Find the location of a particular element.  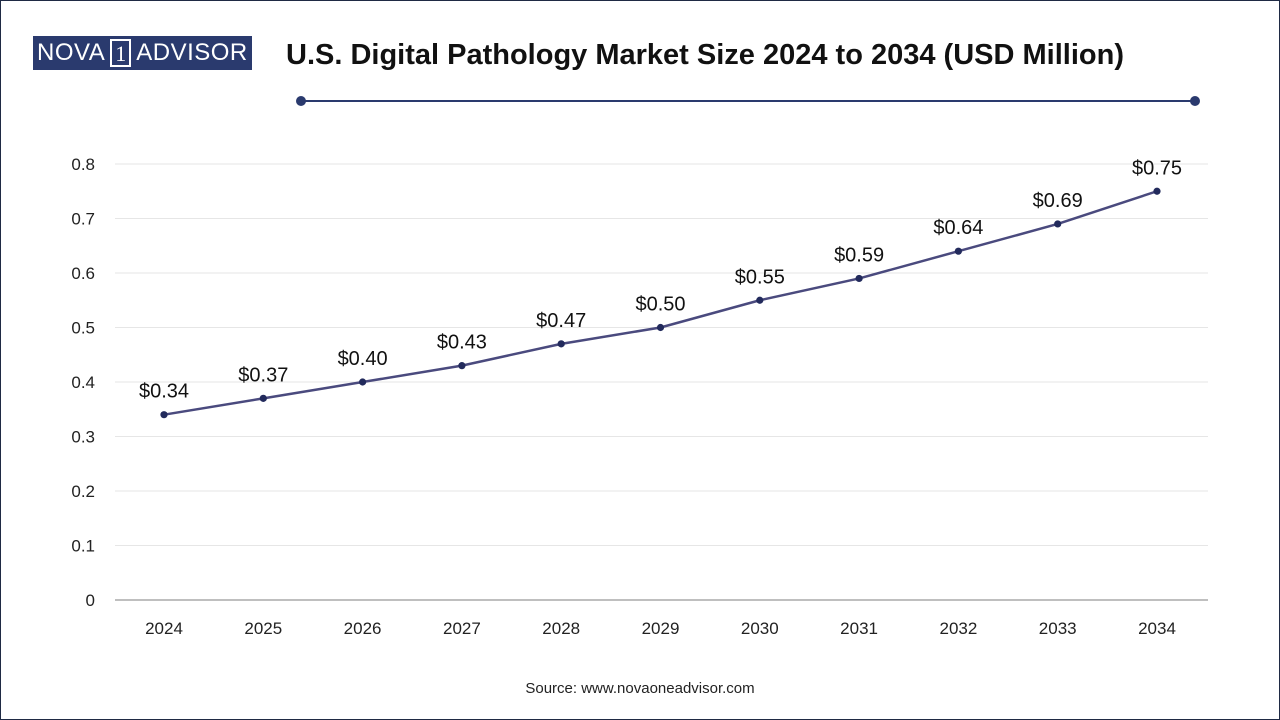

x-tick-label: 2028 is located at coordinates (561, 628).